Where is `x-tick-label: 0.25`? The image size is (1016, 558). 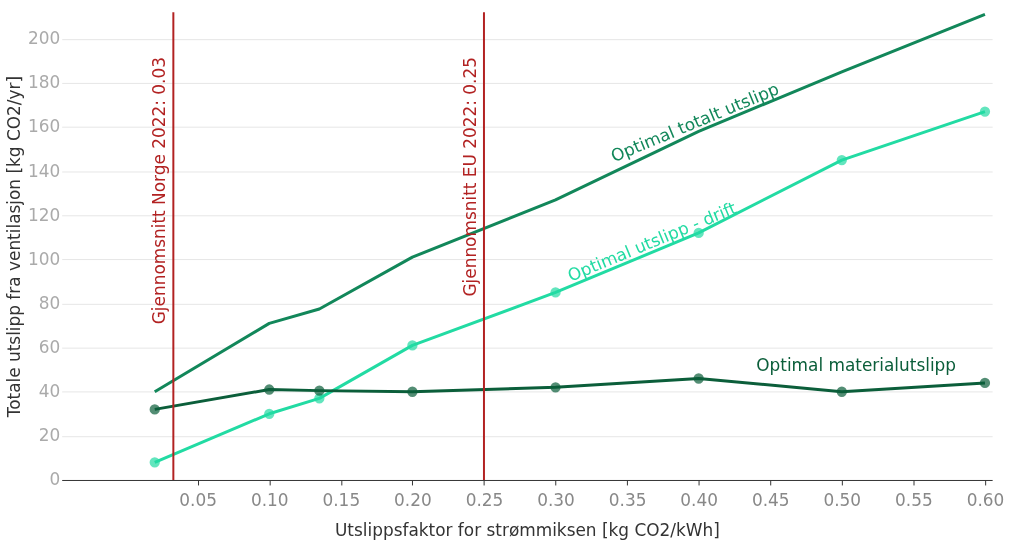 x-tick-label: 0.25 is located at coordinates (484, 500).